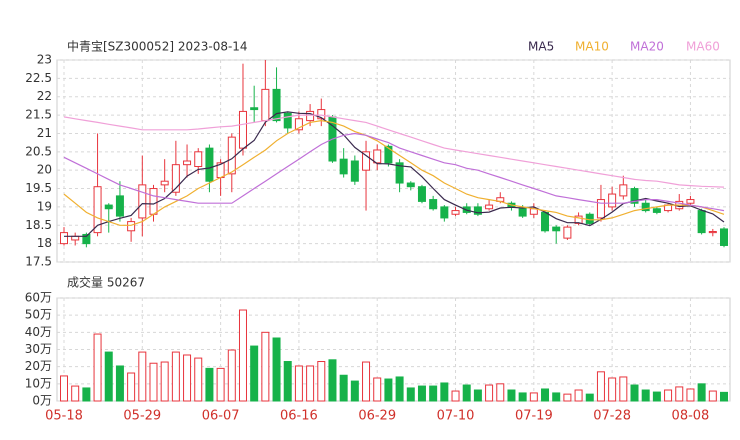 The height and width of the screenshot is (440, 740). I want to click on y-tick-label: 20万, so click(38, 366).